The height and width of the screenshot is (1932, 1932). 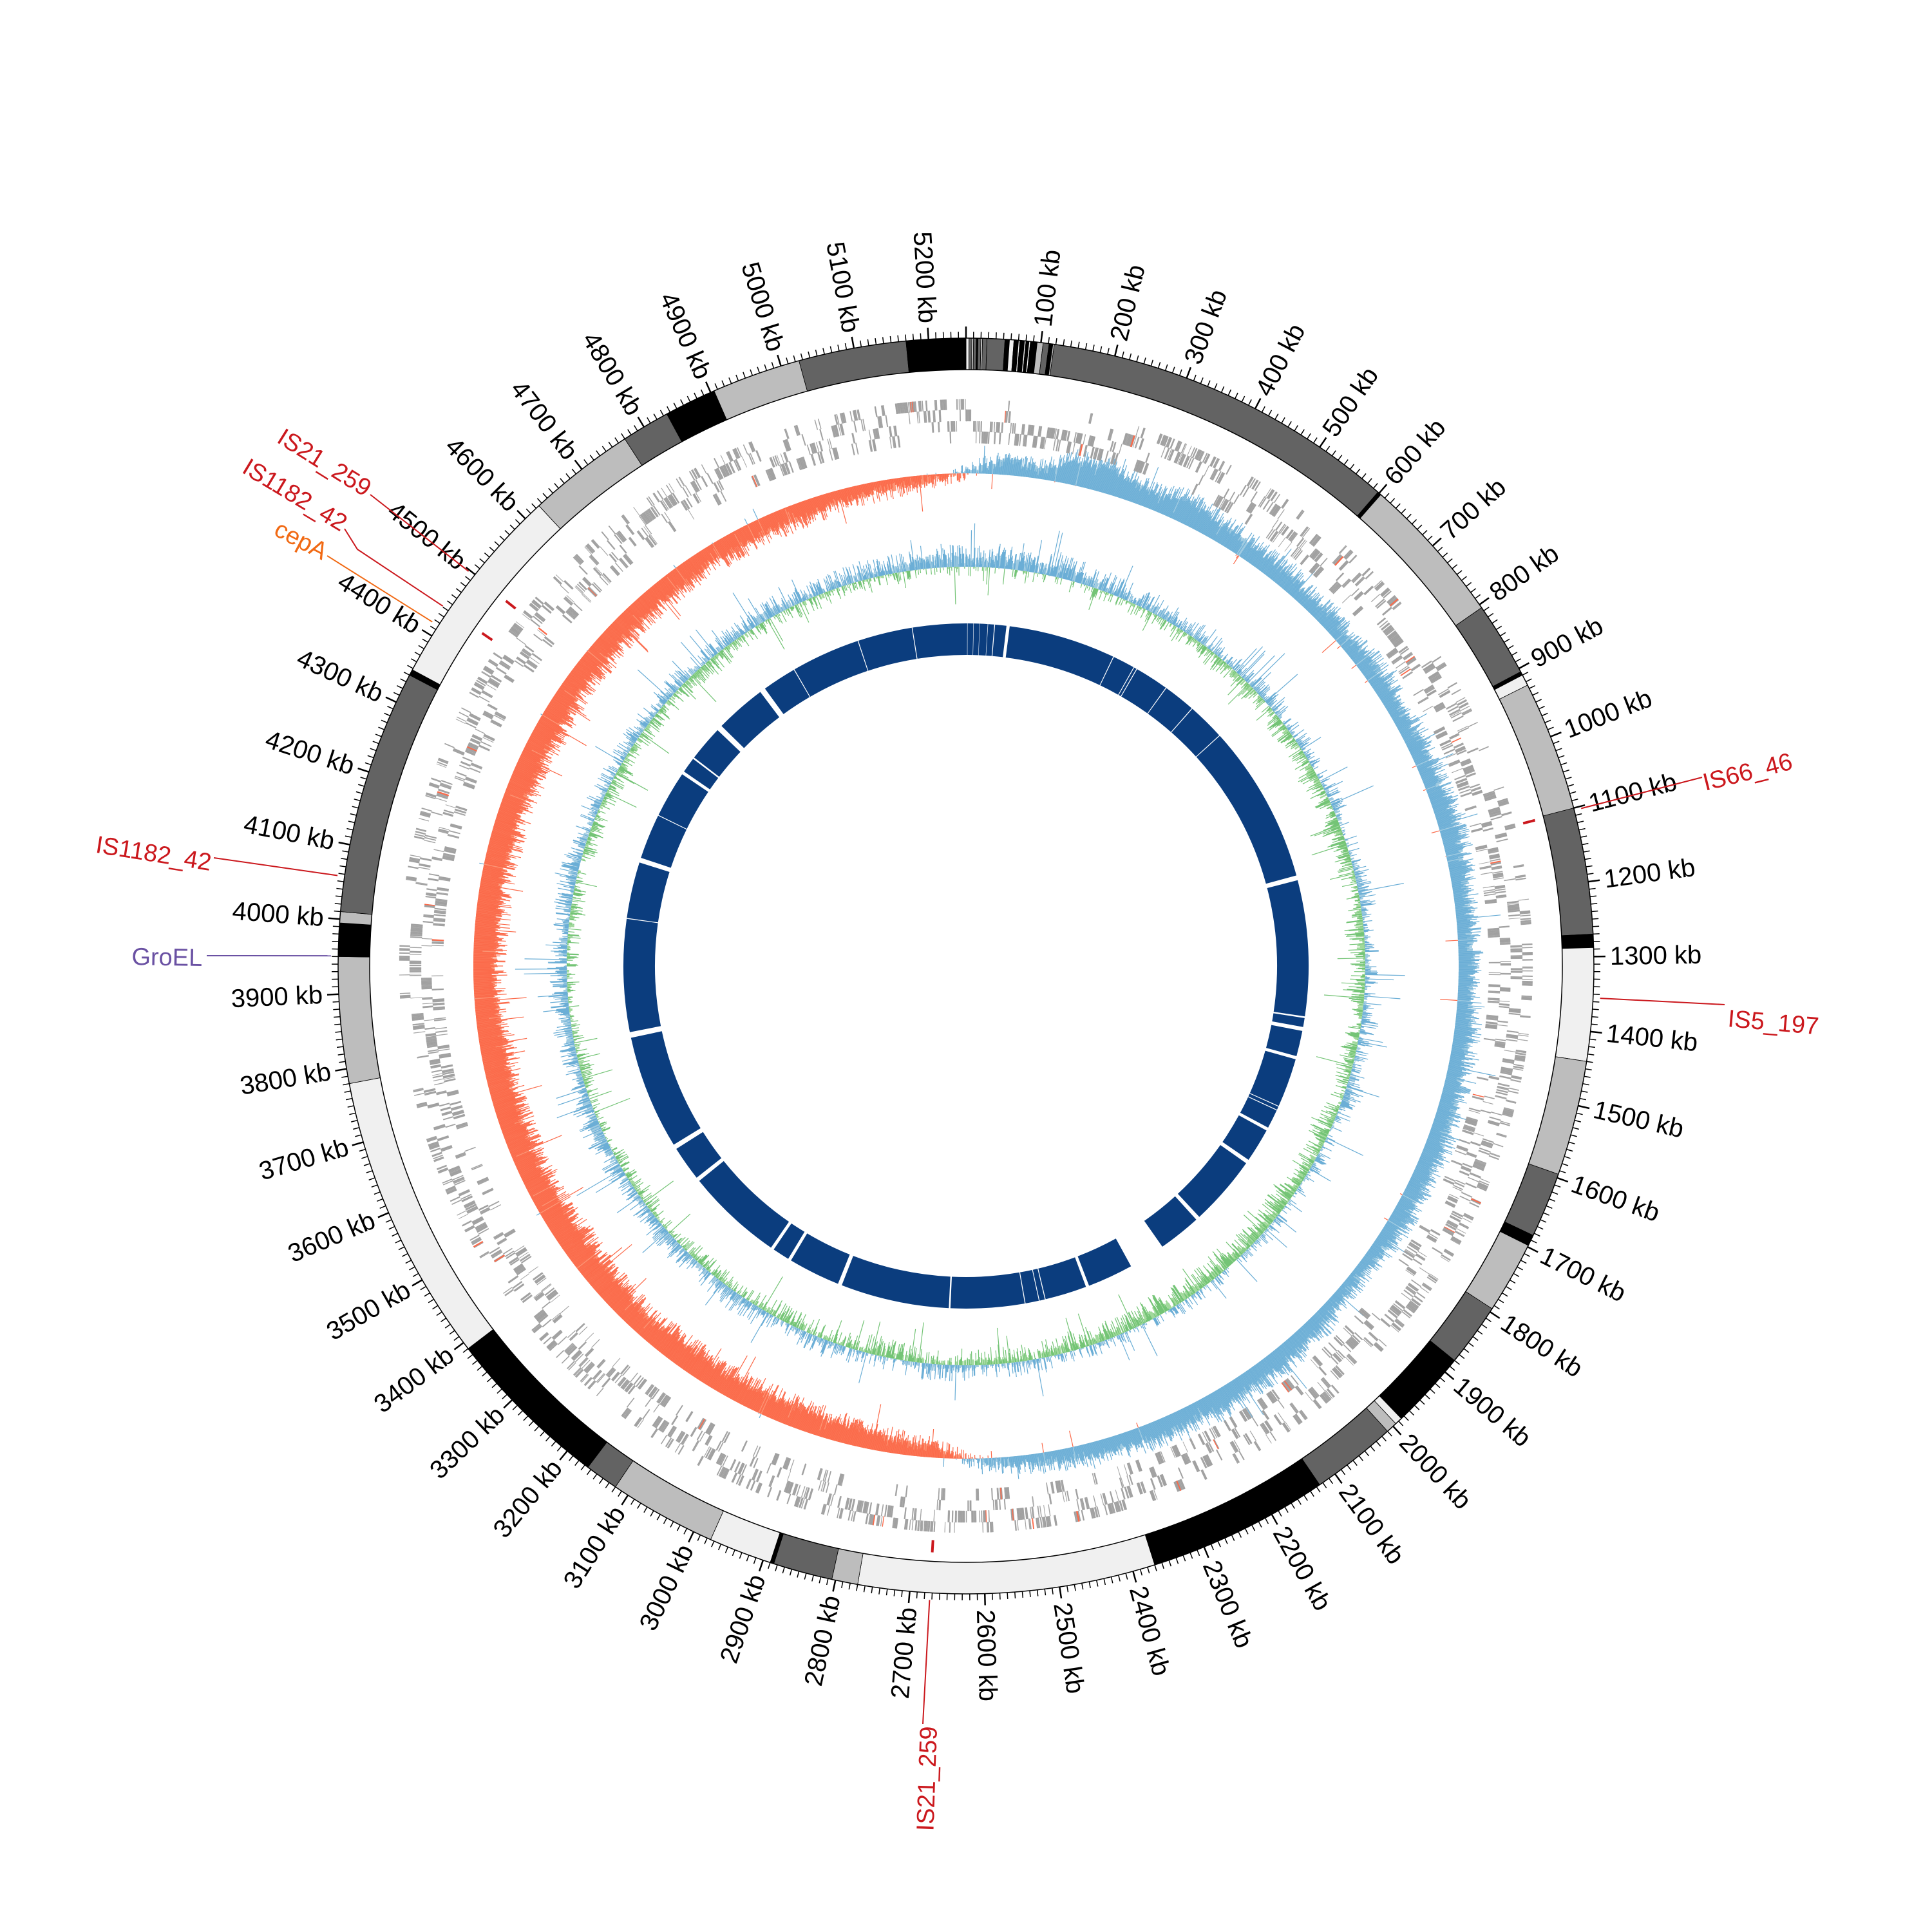 What do you see at coordinates (332, 1237) in the screenshot?
I see `tick-label: 3600 kb` at bounding box center [332, 1237].